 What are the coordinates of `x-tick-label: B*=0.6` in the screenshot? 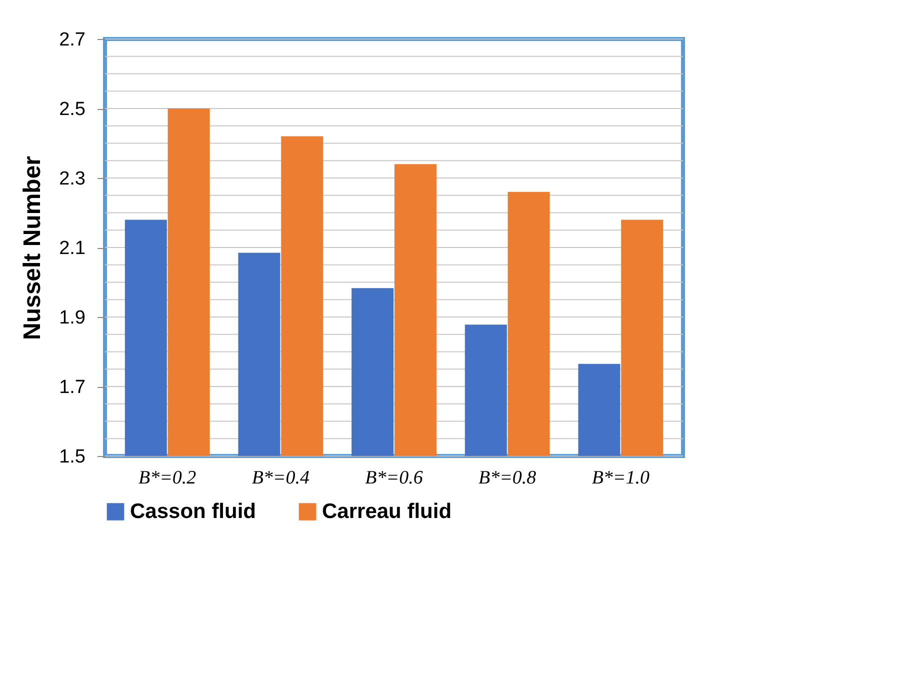 It's located at (394, 478).